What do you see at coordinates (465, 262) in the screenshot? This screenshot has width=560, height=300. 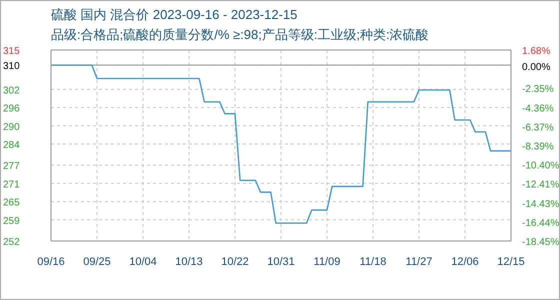 I see `x-tick-label: 12/06` at bounding box center [465, 262].